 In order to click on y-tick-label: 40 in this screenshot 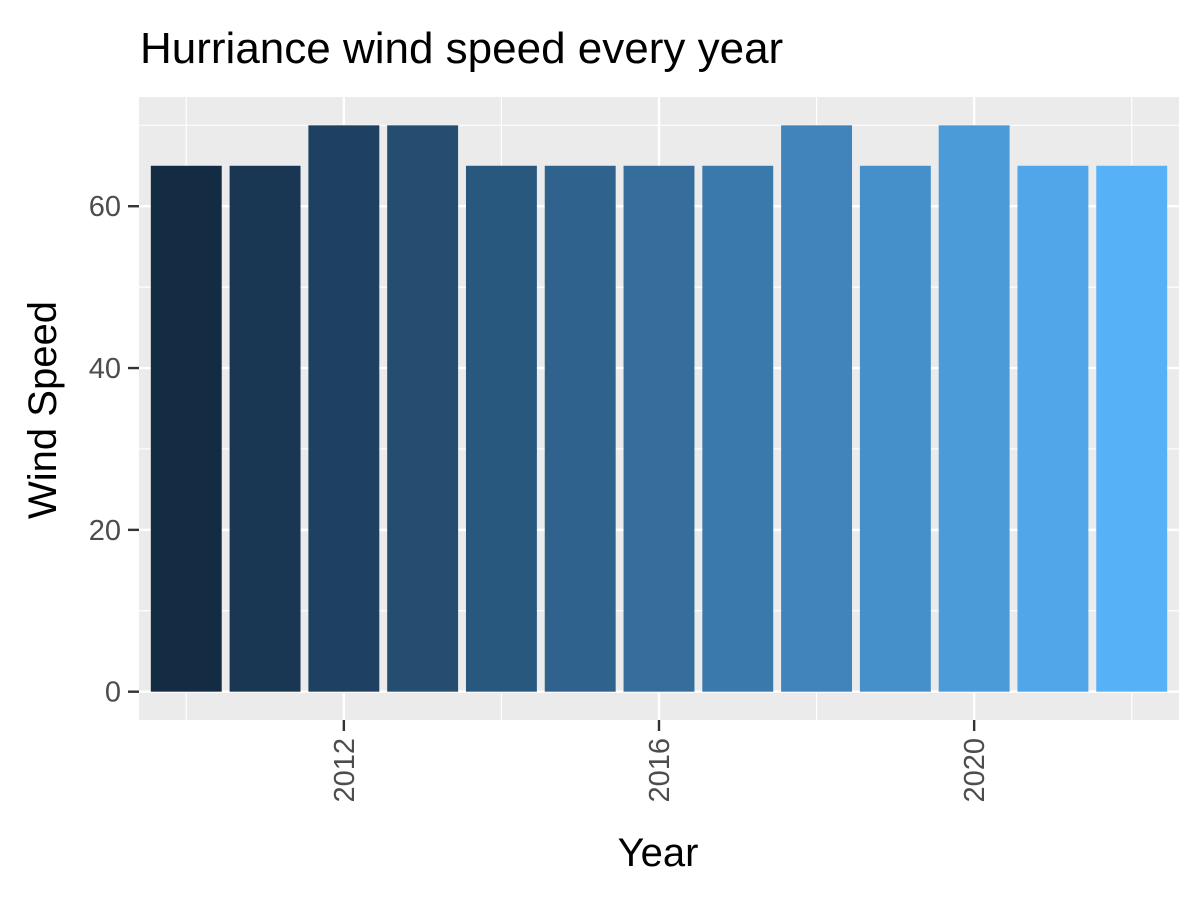, I will do `click(105, 369)`.